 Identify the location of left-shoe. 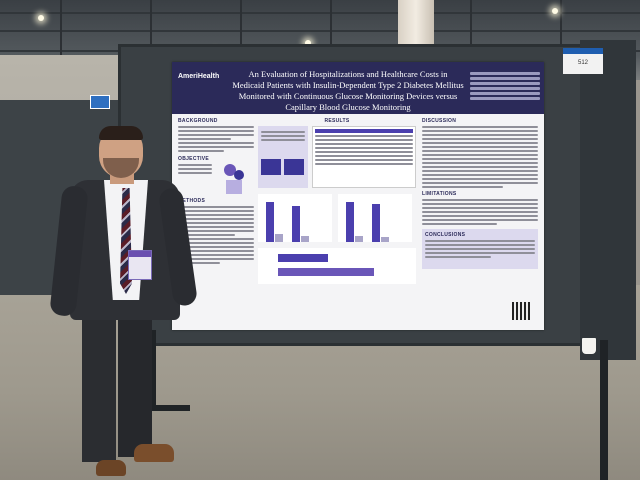
(111, 468).